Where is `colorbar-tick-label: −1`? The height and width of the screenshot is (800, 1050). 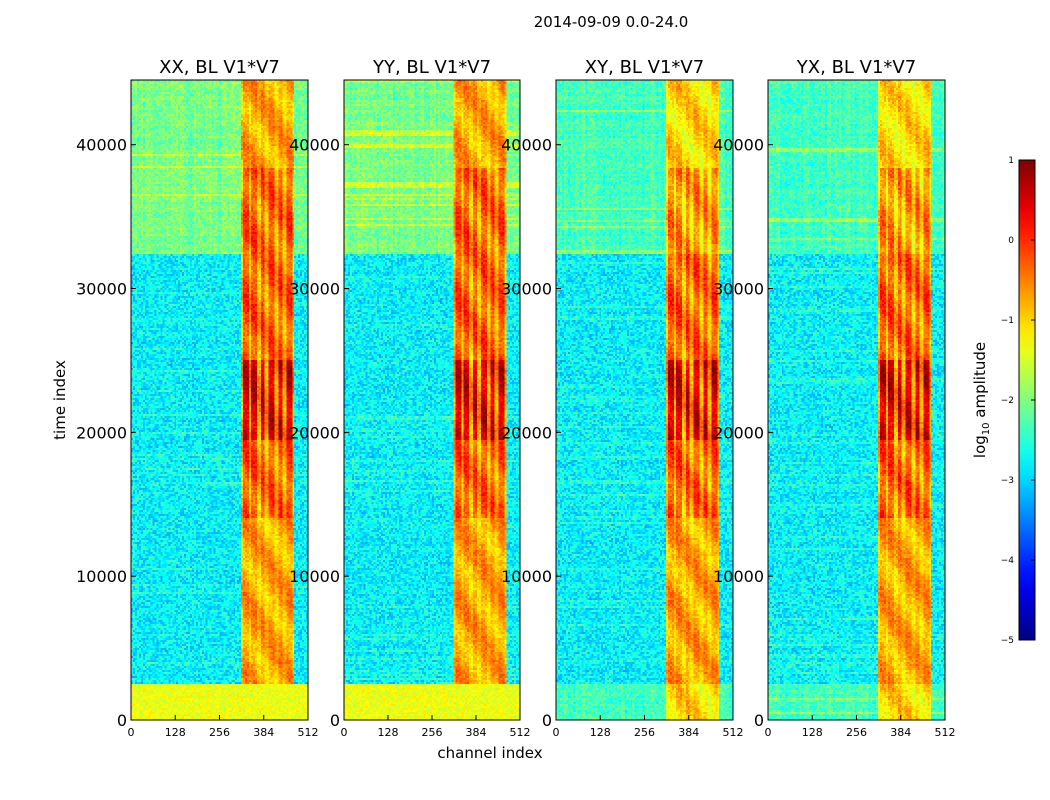
colorbar-tick-label: −1 is located at coordinates (1007, 321).